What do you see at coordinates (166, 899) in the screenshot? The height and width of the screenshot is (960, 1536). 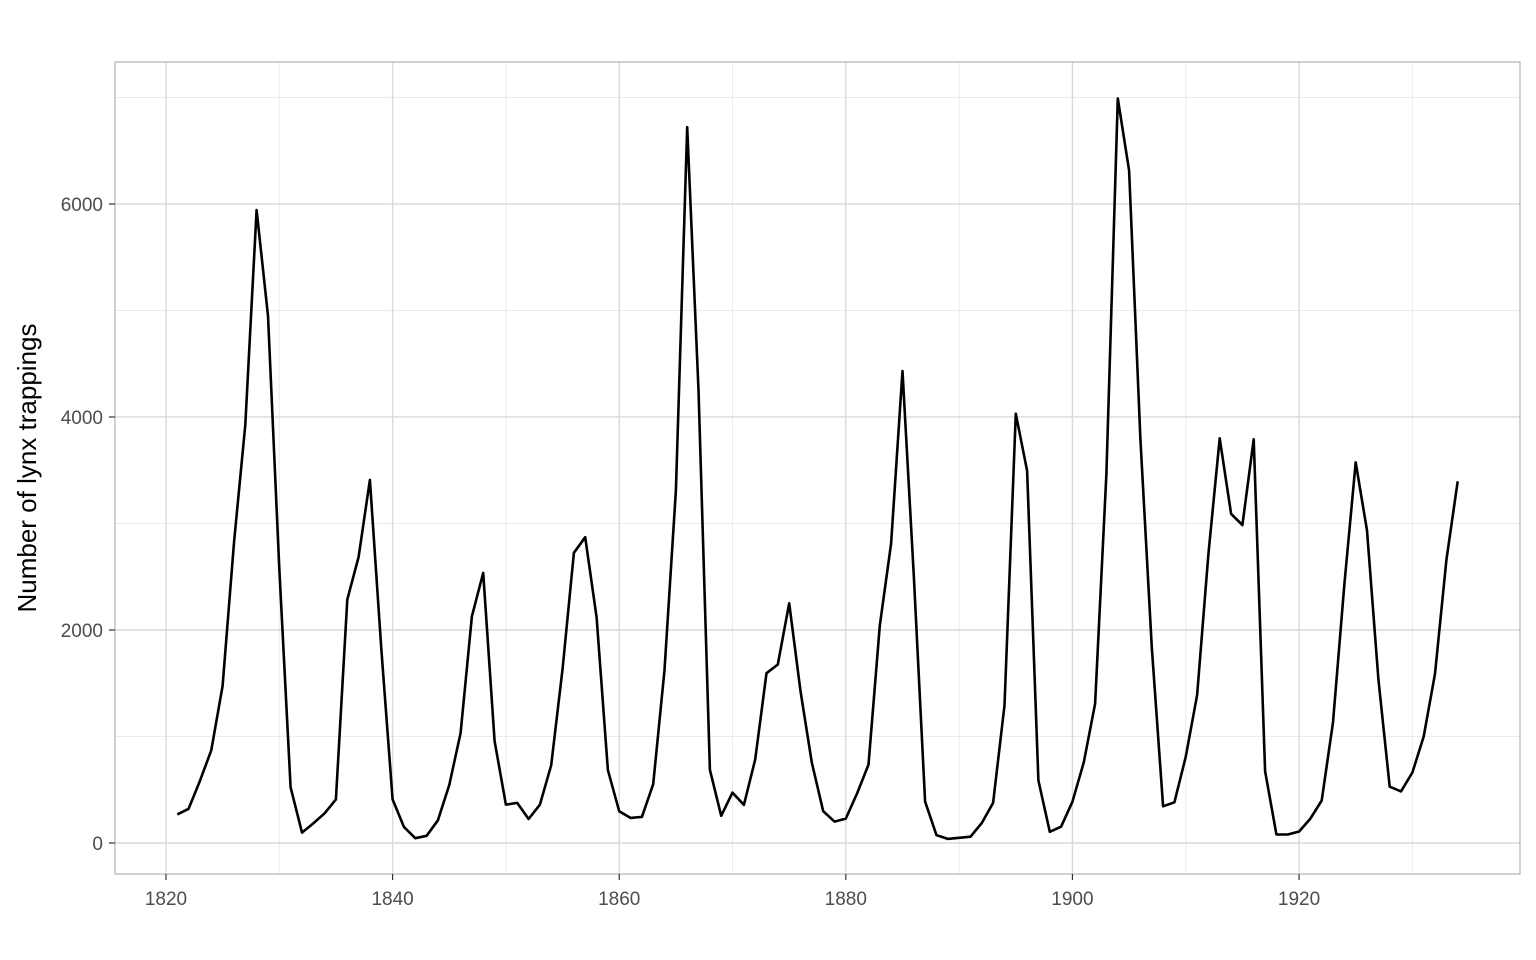 I see `x-tick-label: 1820` at bounding box center [166, 899].